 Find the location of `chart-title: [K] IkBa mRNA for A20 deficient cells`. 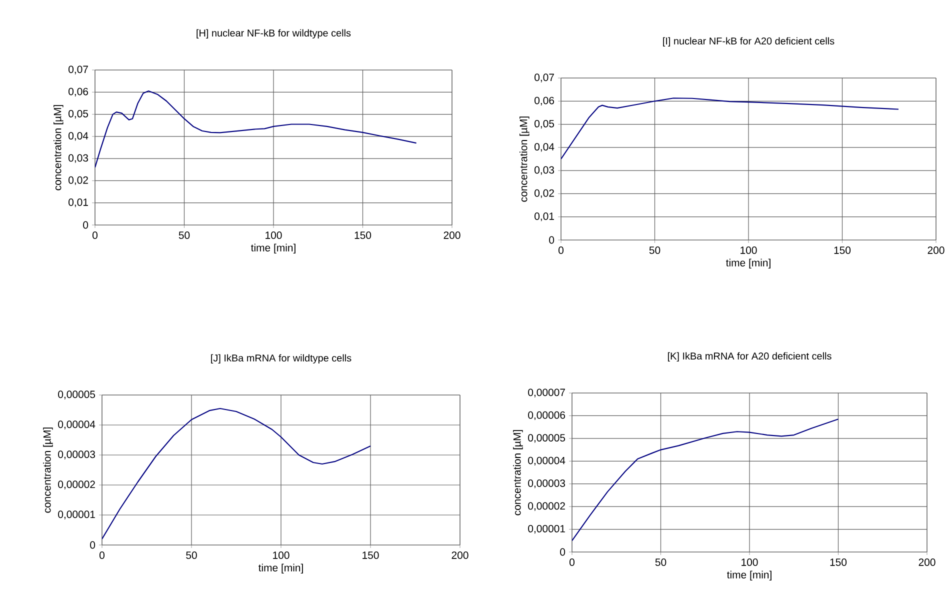

chart-title: [K] IkBa mRNA for A20 deficient cells is located at coordinates (750, 357).